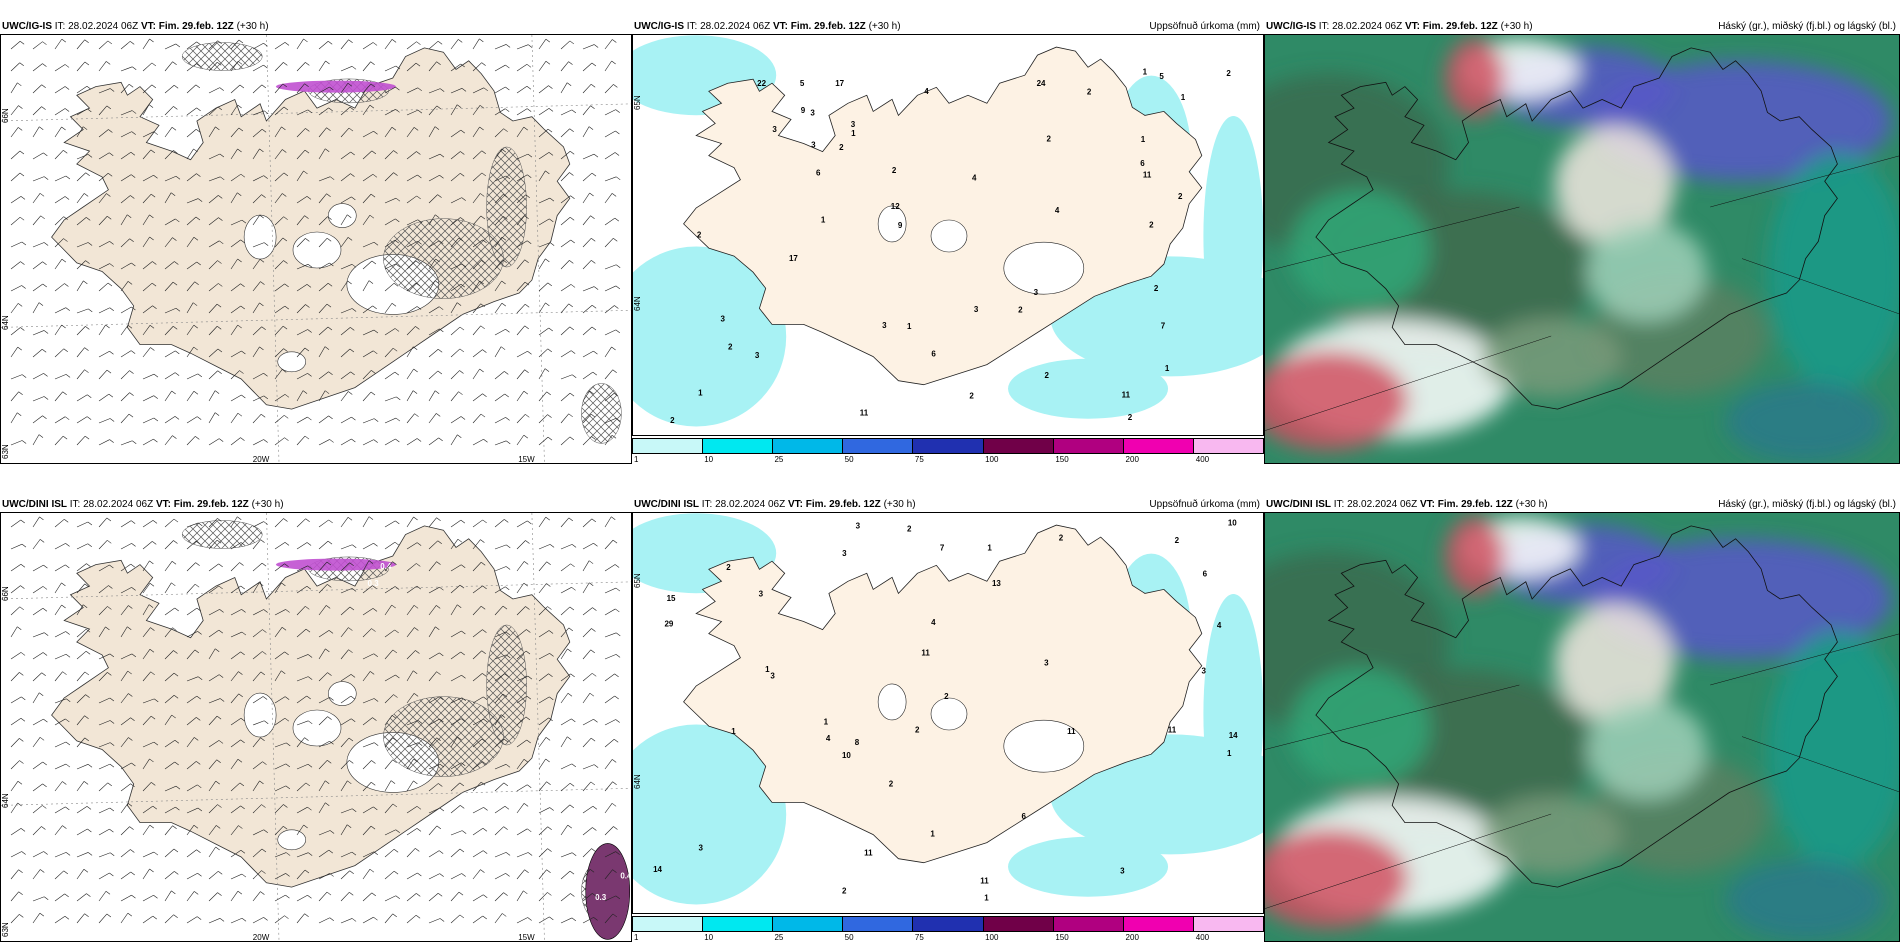 The height and width of the screenshot is (950, 1900). I want to click on precip-value: 15, so click(671, 598).